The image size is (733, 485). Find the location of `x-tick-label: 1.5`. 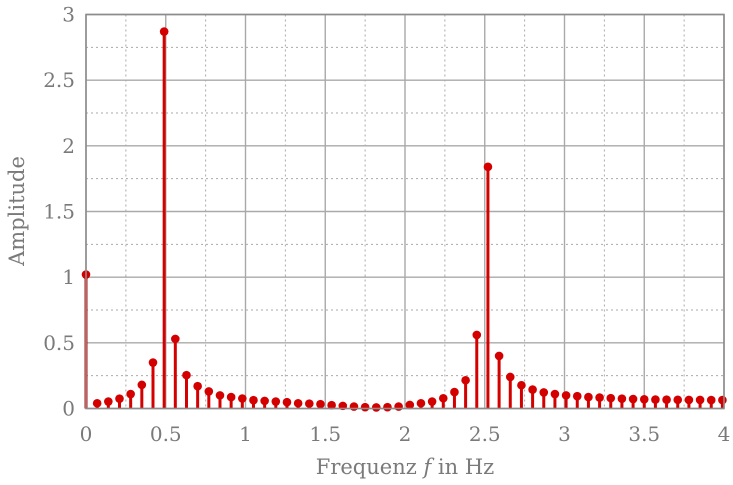

x-tick-label: 1.5 is located at coordinates (325, 434).